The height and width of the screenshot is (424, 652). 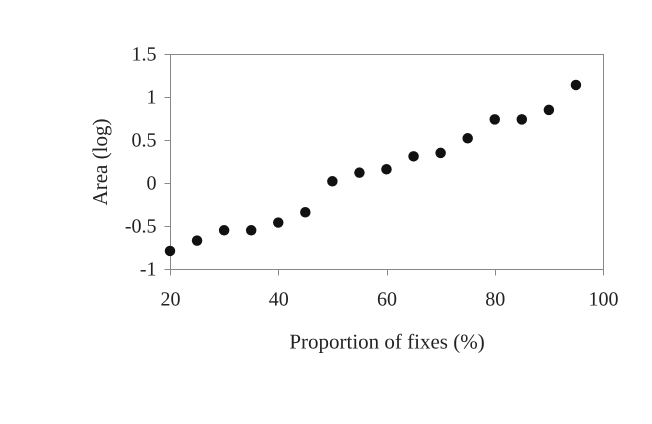 I want to click on x-tick-label: 40, so click(x=278, y=299).